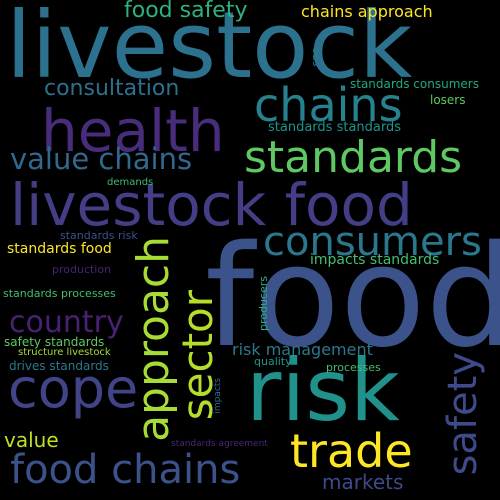  I want to click on word-food-chains: food chains, so click(125, 470).